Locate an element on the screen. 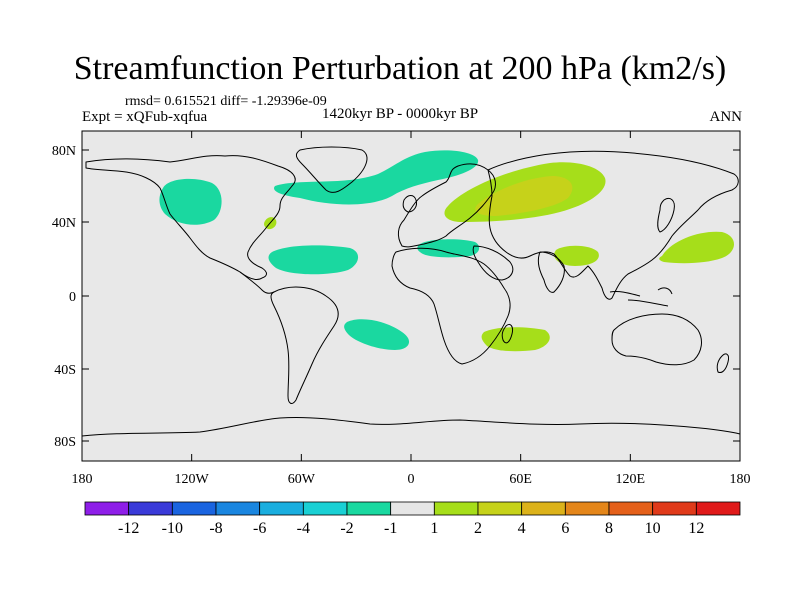 The height and width of the screenshot is (600, 800). coastline-south-america is located at coordinates (304, 345).